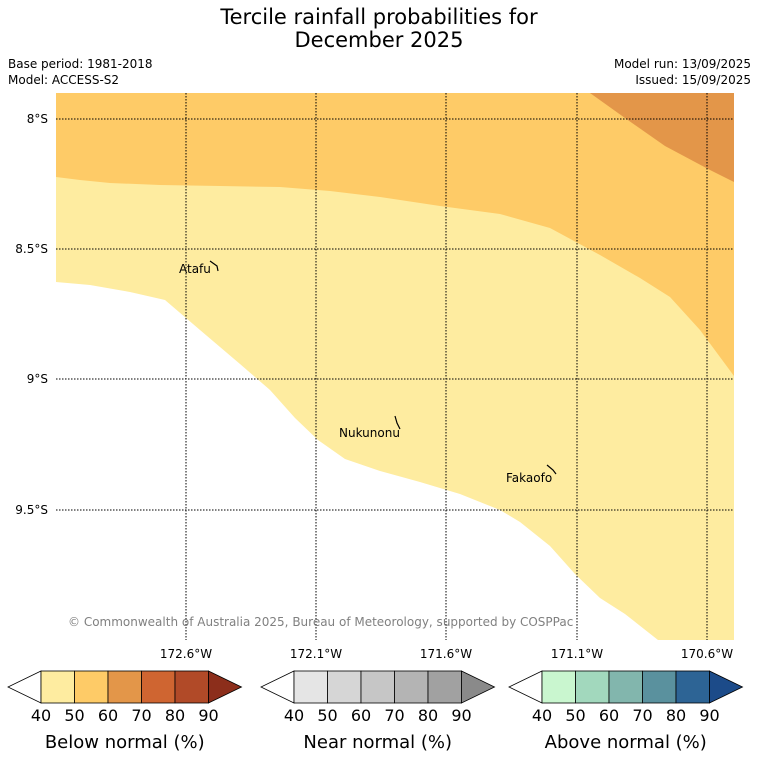  What do you see at coordinates (461, 715) in the screenshot?
I see `colorbar-near-tick-90: 90` at bounding box center [461, 715].